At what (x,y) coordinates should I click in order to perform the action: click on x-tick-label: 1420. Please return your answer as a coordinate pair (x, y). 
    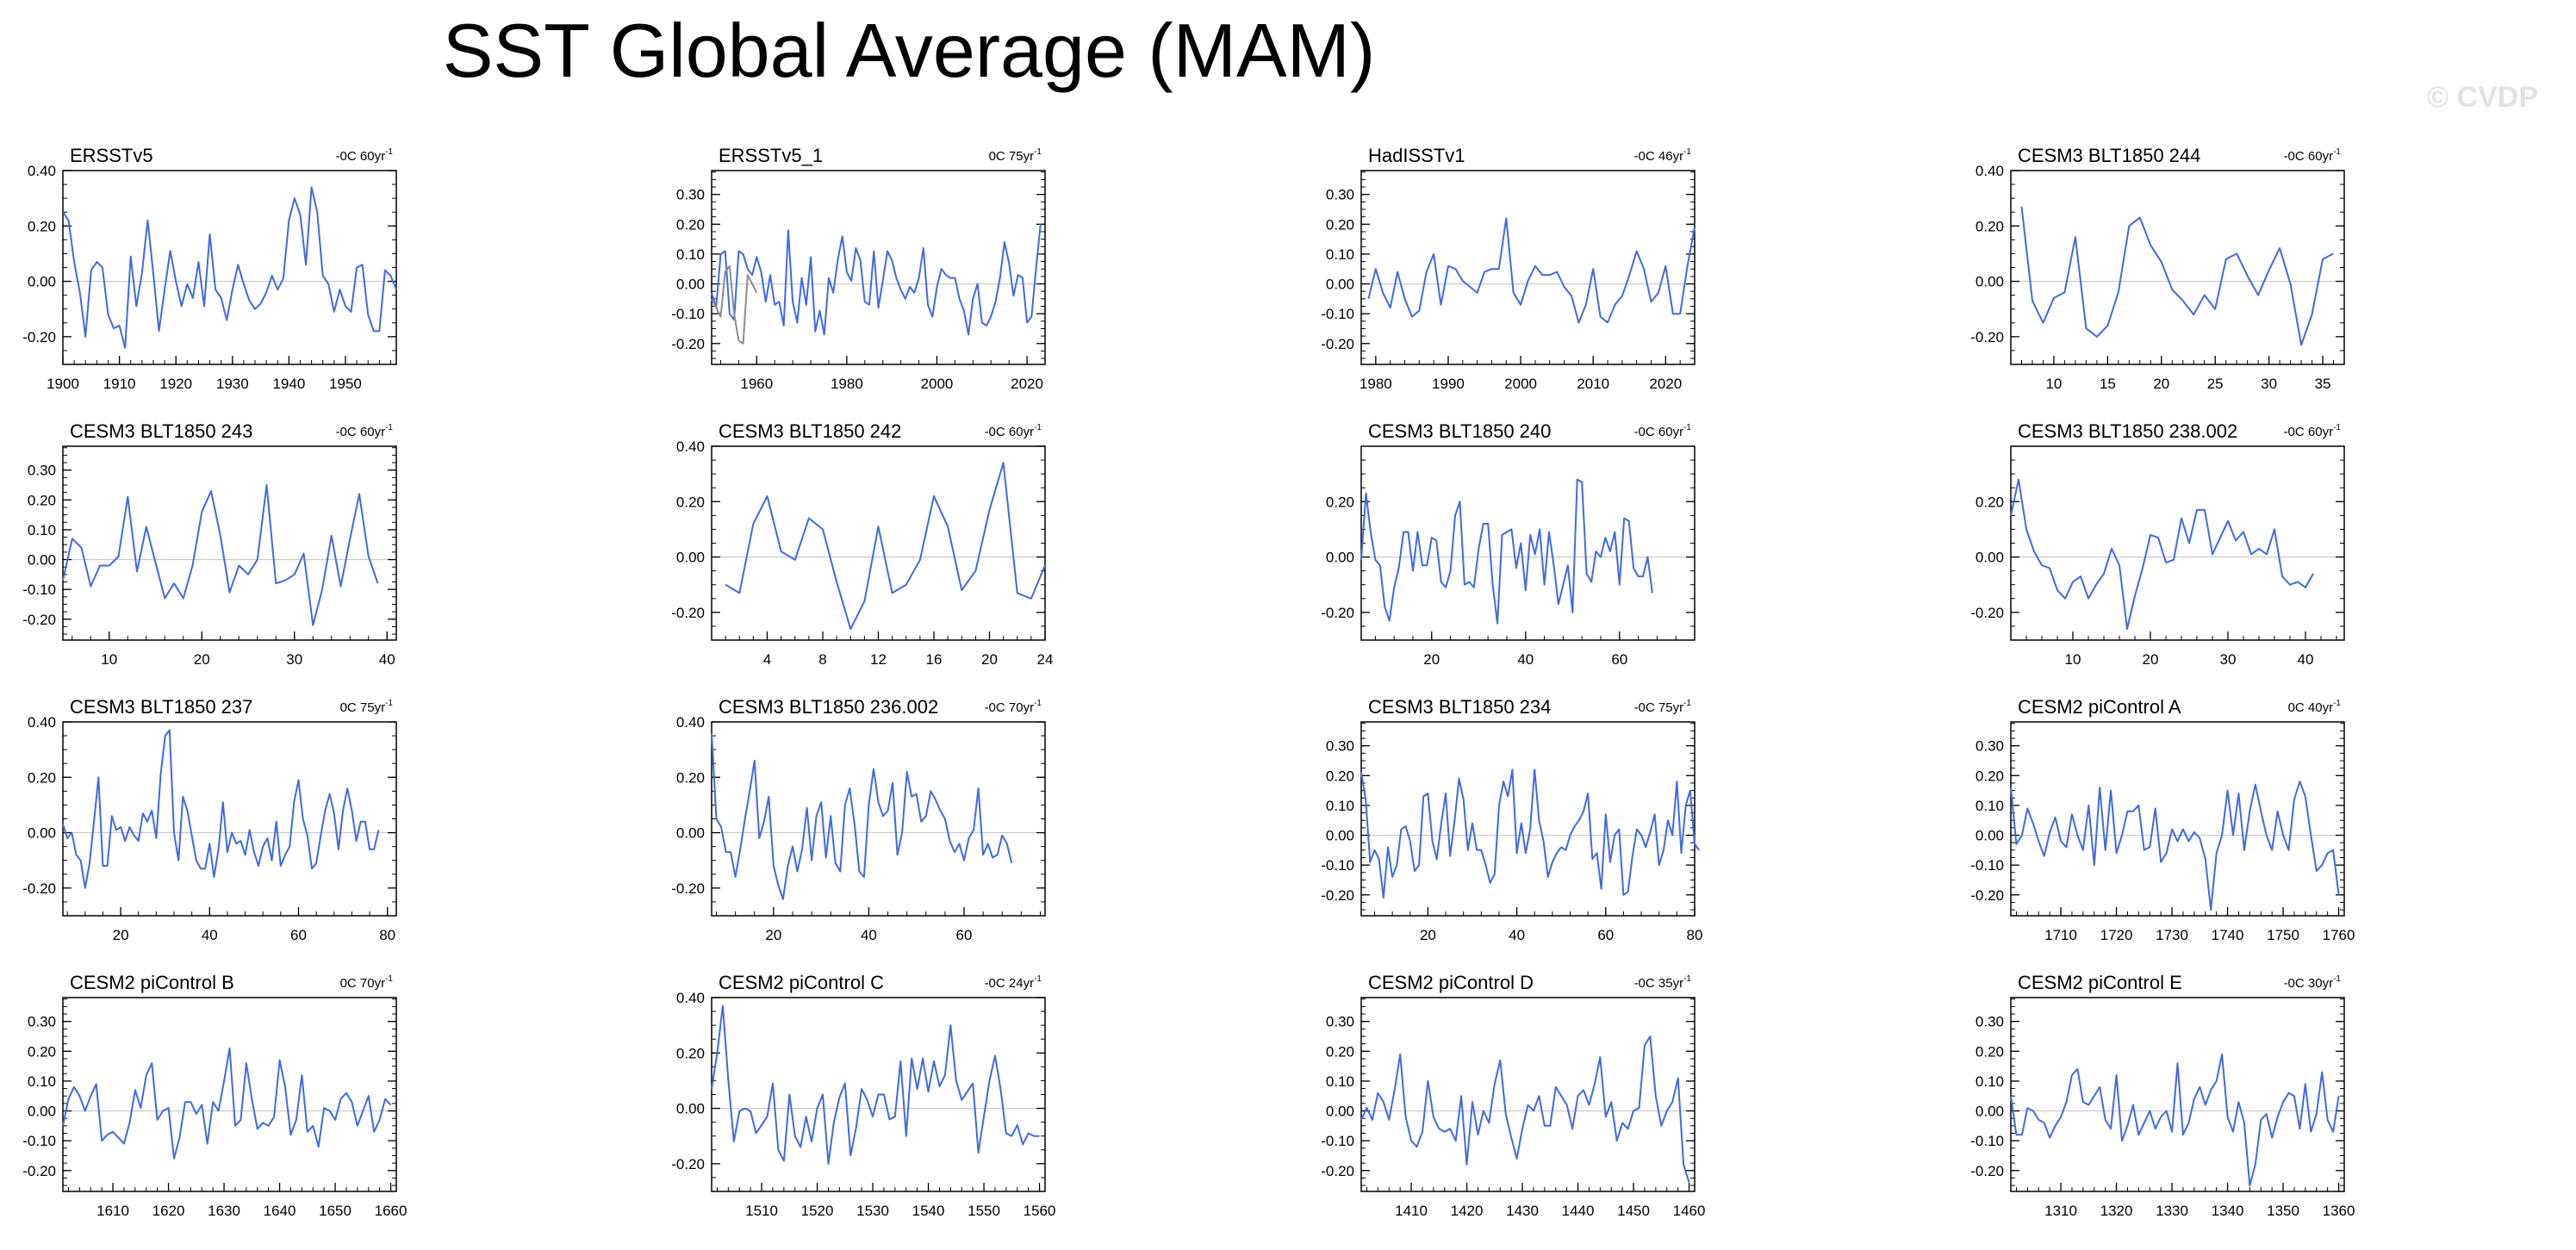
    Looking at the image, I should click on (1468, 1211).